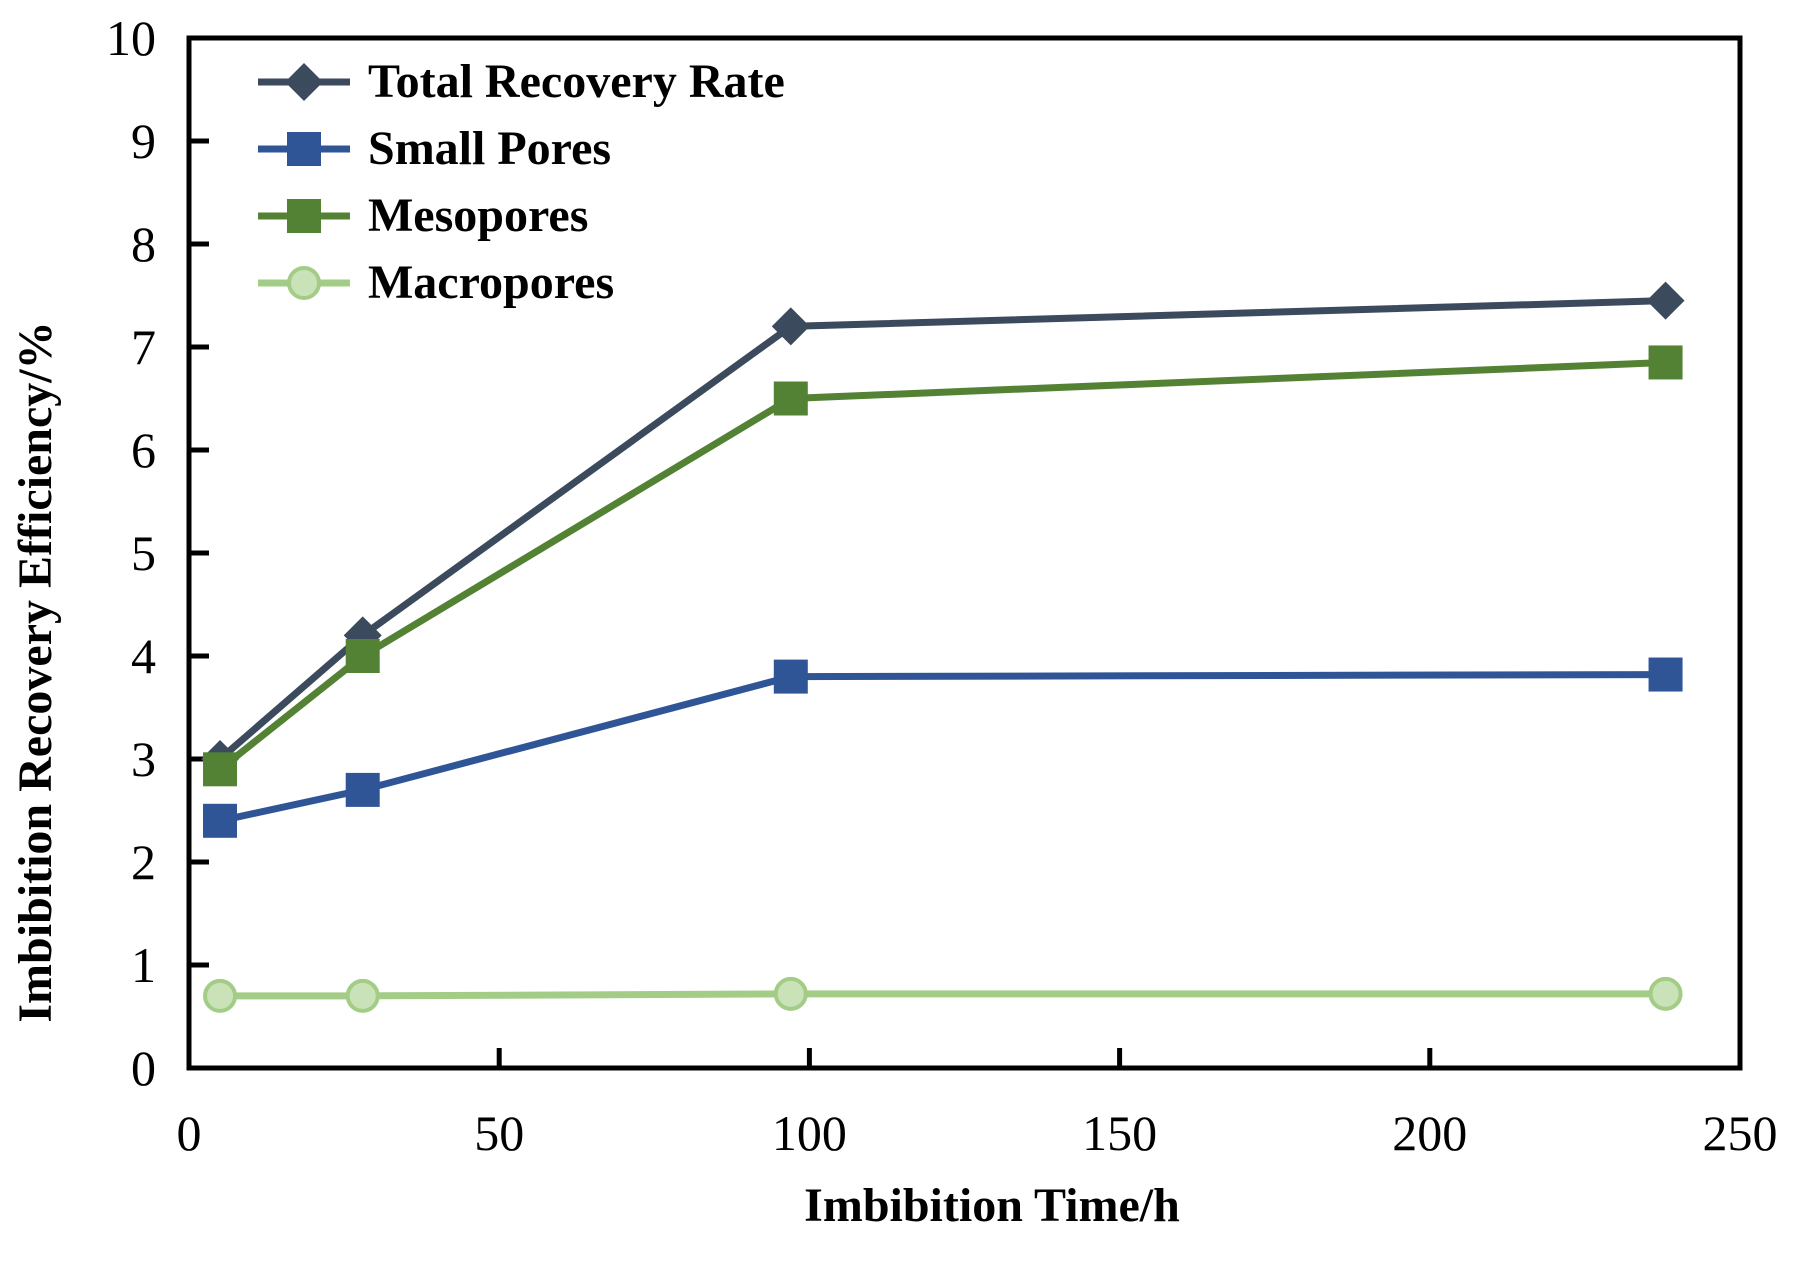  Describe the element at coordinates (143, 244) in the screenshot. I see `svg-text: 8` at that location.